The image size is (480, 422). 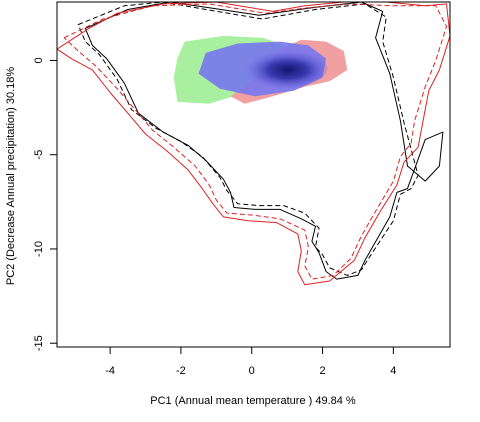 I want to click on y-tick-label: 0, so click(x=39, y=60).